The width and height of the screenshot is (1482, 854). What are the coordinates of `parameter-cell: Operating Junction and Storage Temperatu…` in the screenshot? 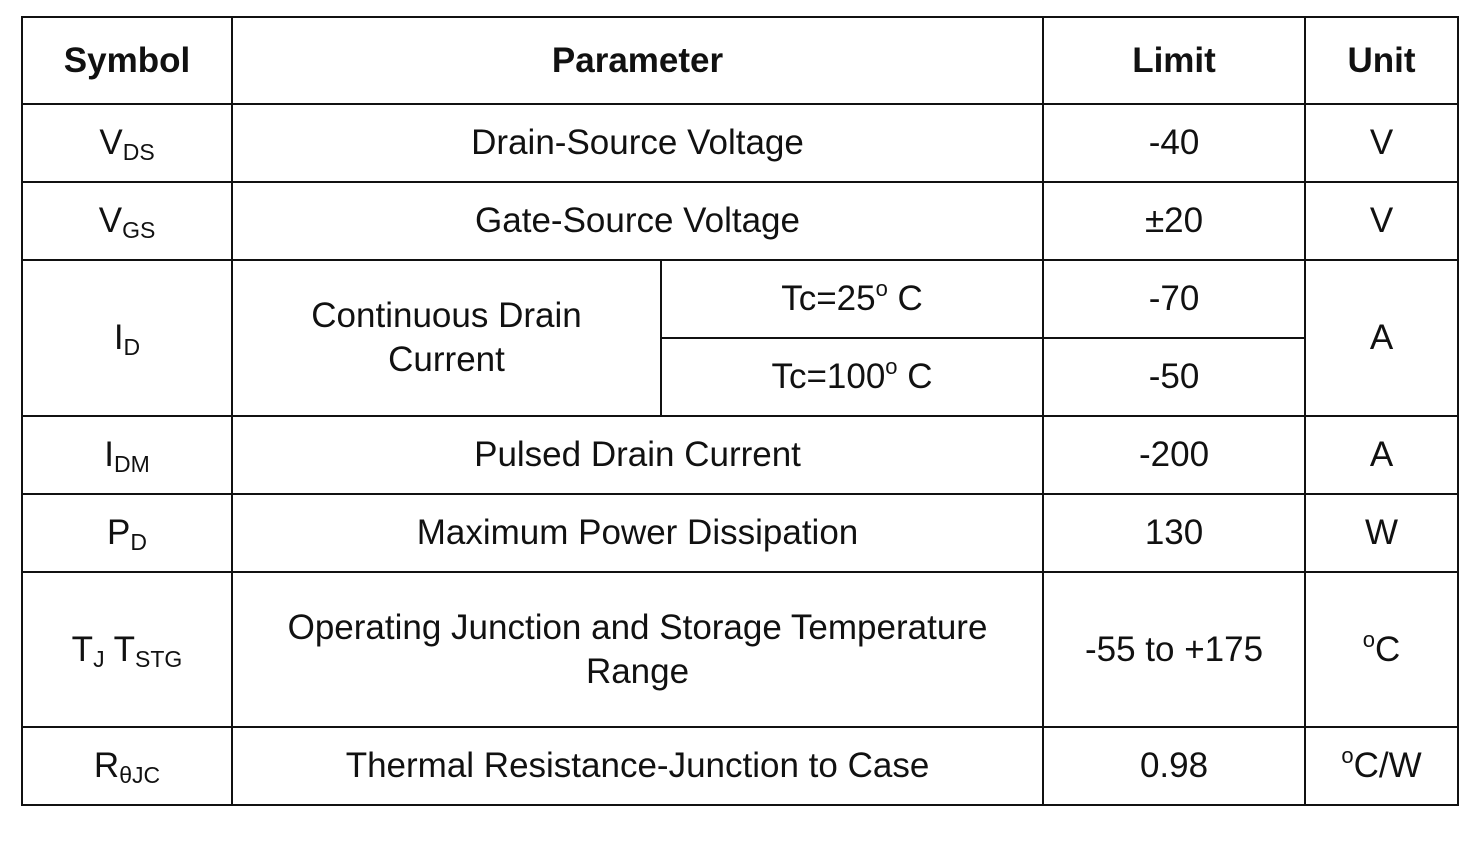 It's located at (637, 649).